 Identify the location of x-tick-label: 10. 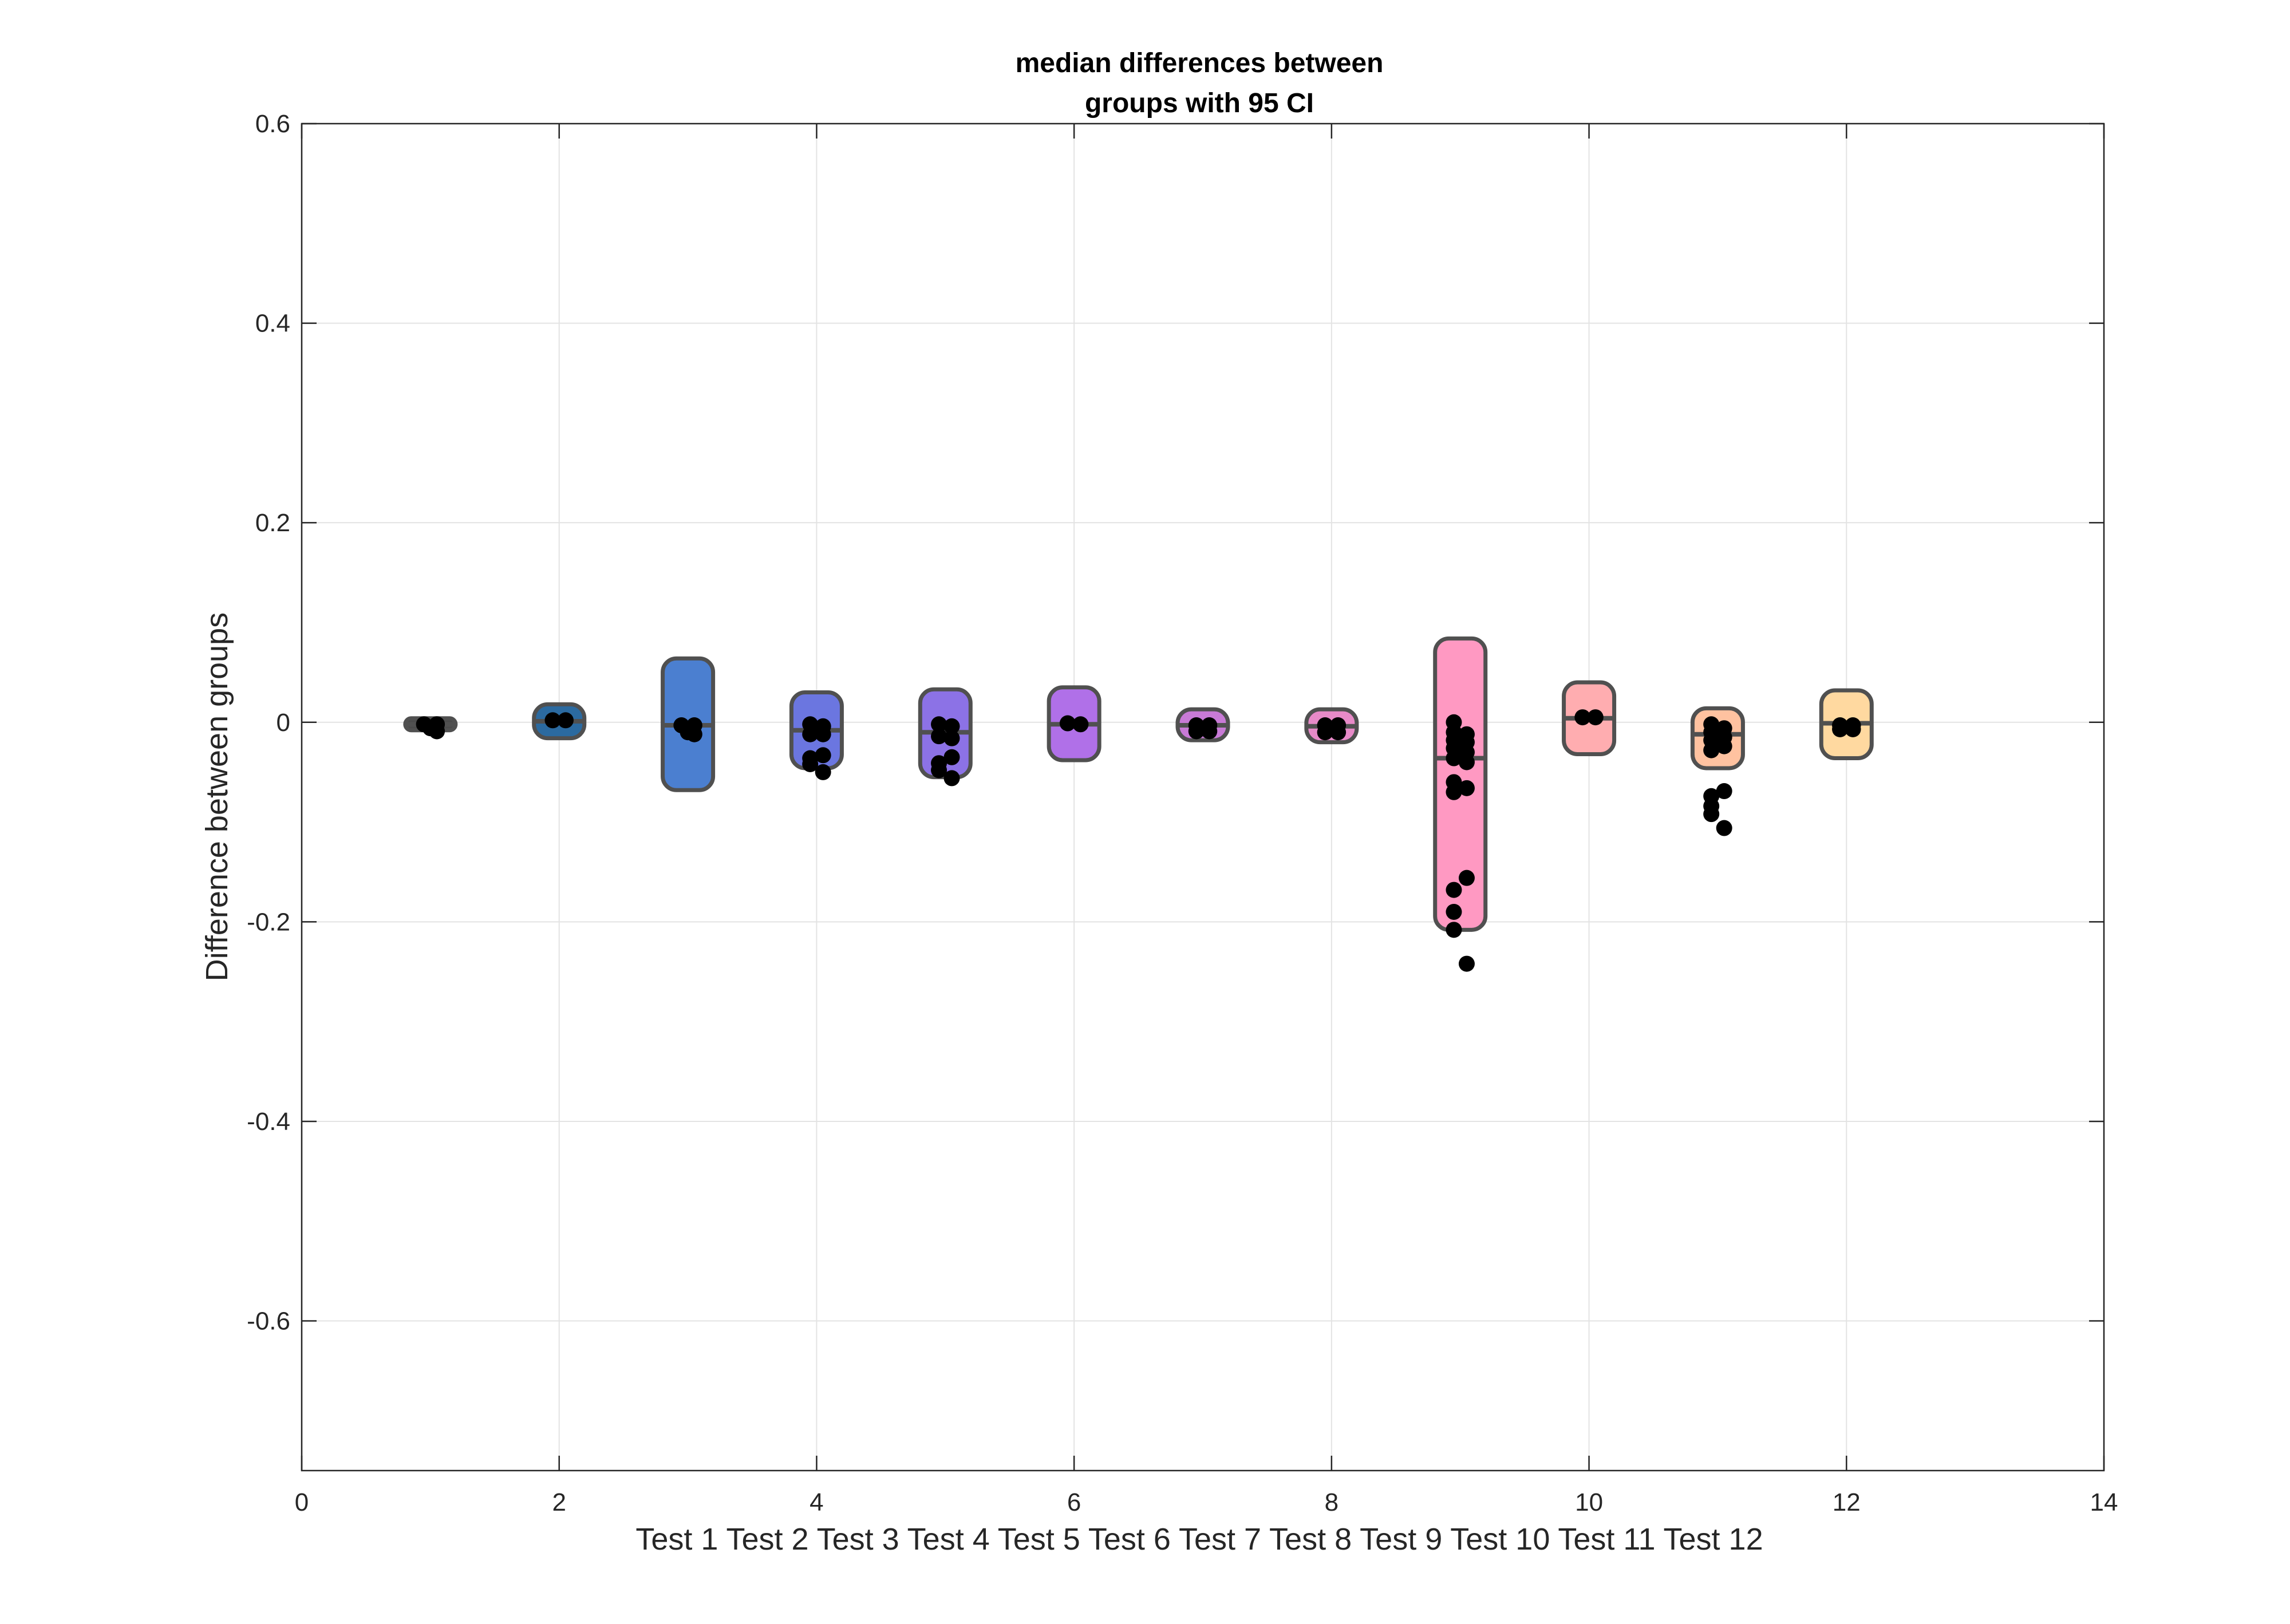
(1589, 1502).